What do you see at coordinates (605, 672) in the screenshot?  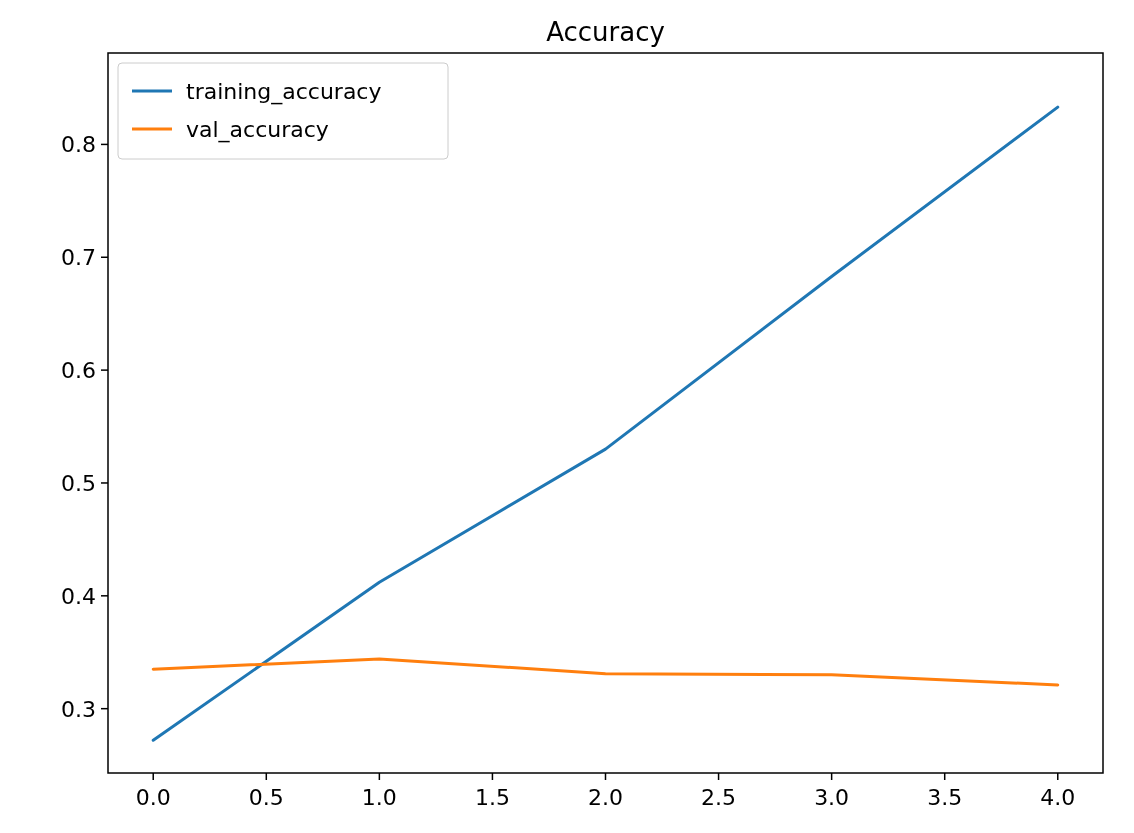 I see `line-series` at bounding box center [605, 672].